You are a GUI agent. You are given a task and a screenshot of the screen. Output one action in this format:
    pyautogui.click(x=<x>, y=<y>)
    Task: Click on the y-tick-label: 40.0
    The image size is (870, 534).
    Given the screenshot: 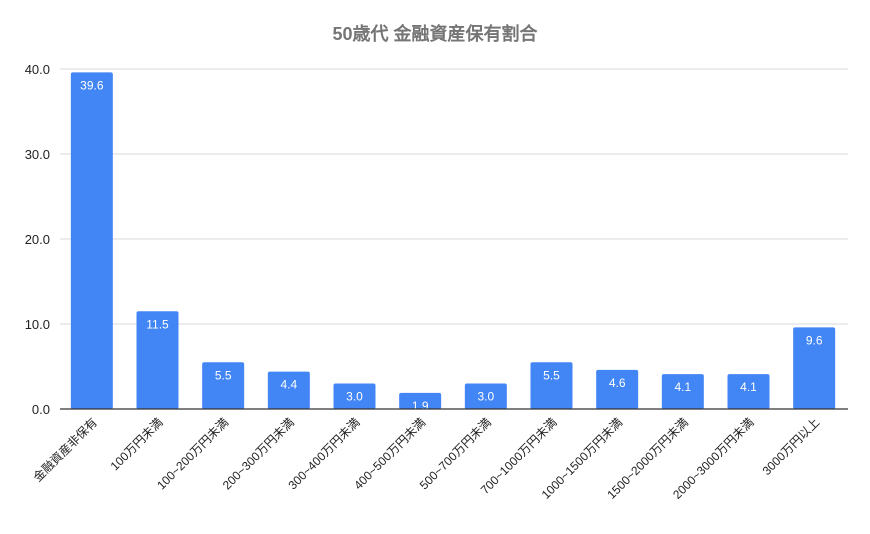 What is the action you would take?
    pyautogui.click(x=37, y=69)
    